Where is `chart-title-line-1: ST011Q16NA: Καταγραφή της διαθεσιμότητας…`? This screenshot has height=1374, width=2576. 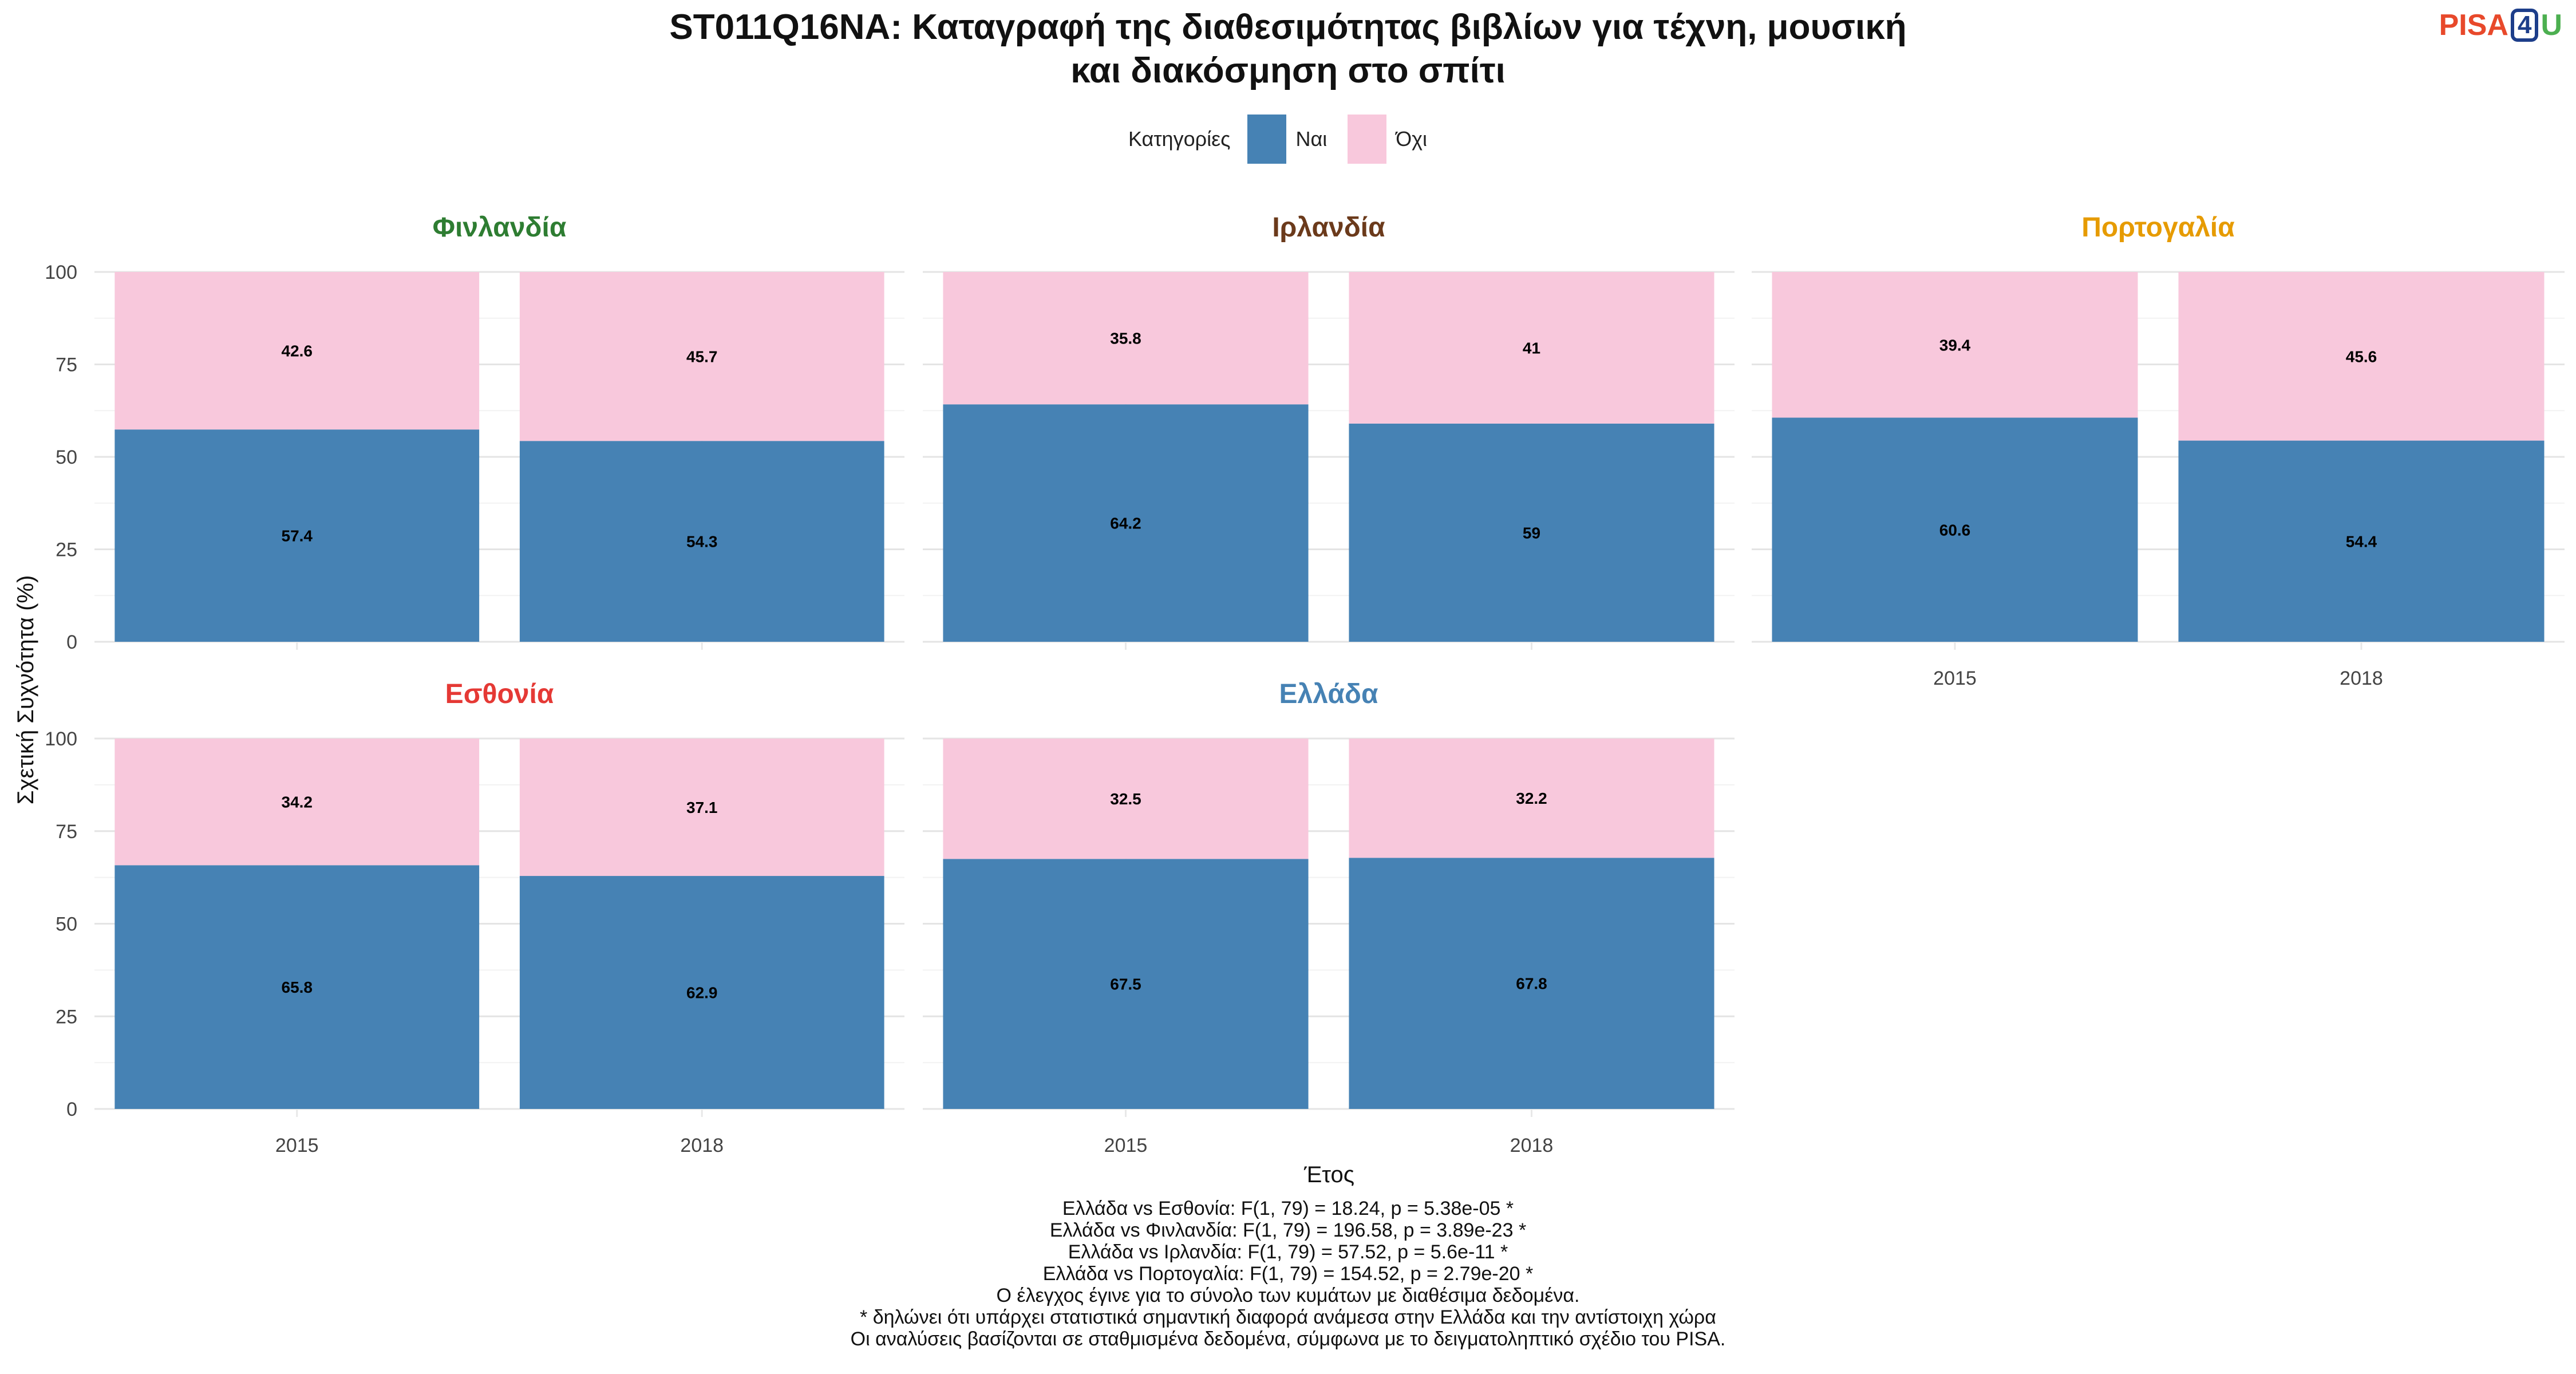
chart-title-line-1: ST011Q16NA: Καταγραφή της διαθεσιμότητας… is located at coordinates (1288, 27).